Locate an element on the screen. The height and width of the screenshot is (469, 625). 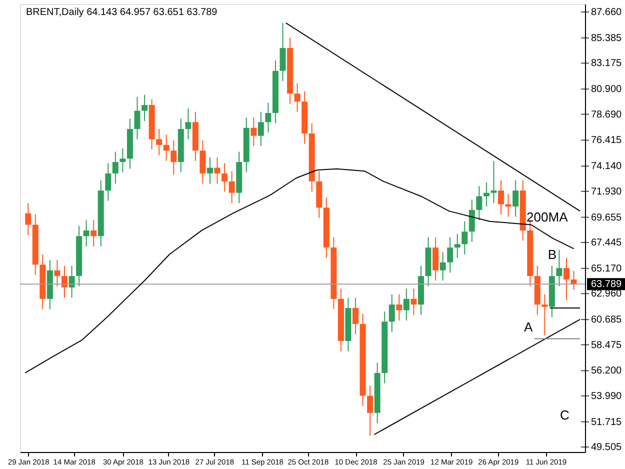
y-tick-label: 53.990 is located at coordinates (606, 396).